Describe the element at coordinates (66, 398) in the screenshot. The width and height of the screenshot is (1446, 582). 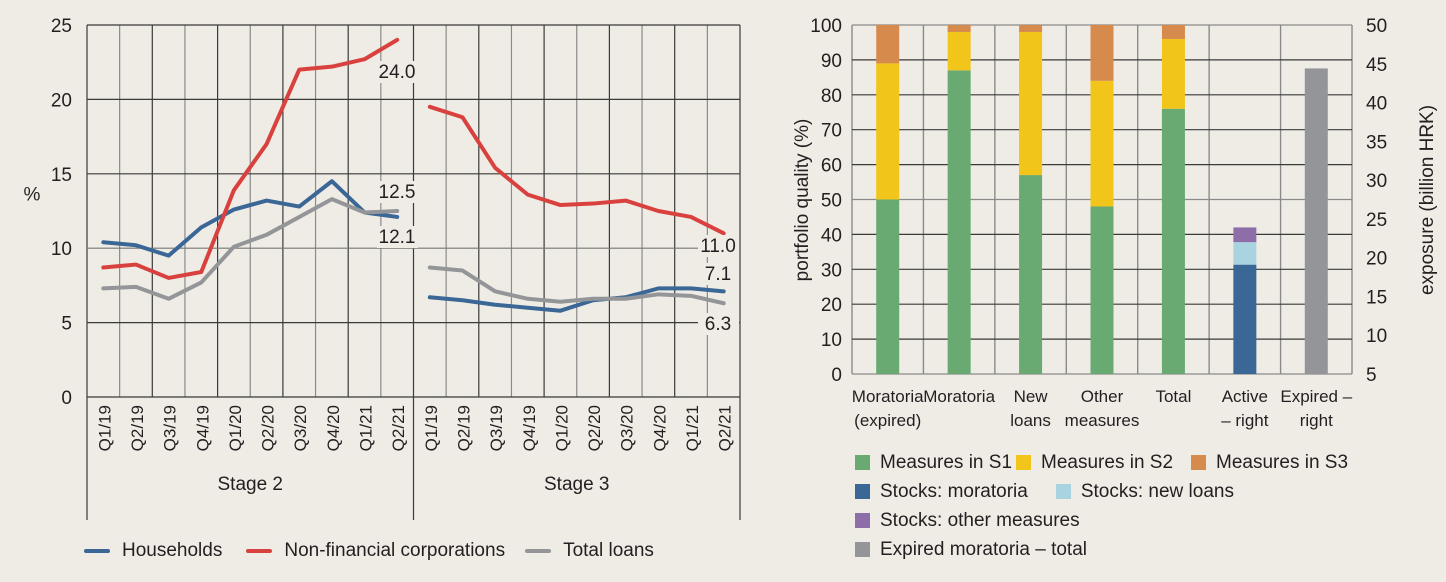
I see `y-tick-label: 0` at that location.